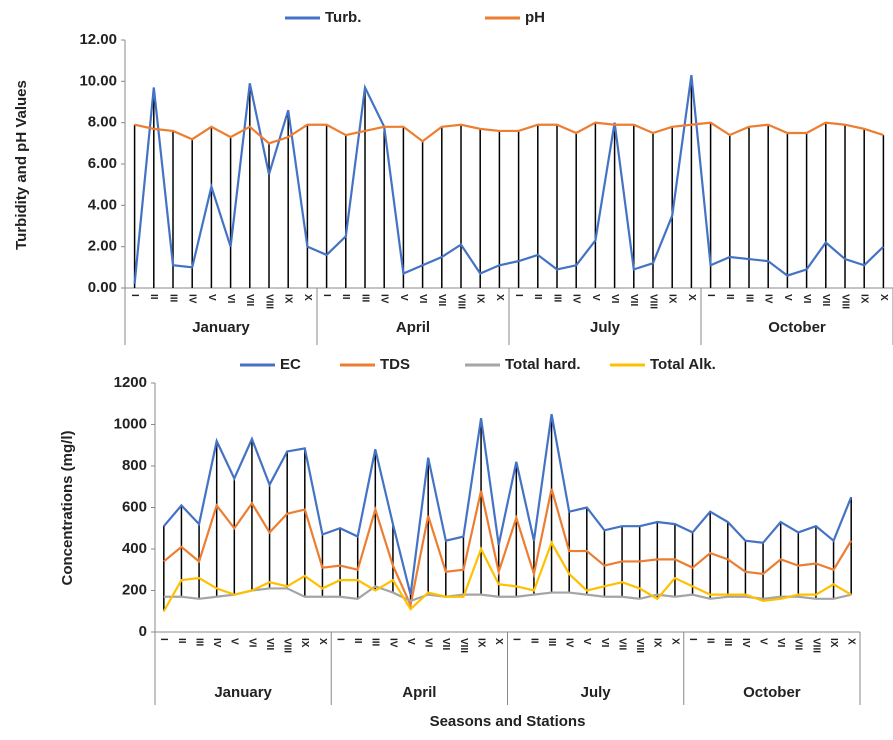 Image resolution: width=893 pixels, height=740 pixels. What do you see at coordinates (290, 364) in the screenshot?
I see `legend-label: EC` at bounding box center [290, 364].